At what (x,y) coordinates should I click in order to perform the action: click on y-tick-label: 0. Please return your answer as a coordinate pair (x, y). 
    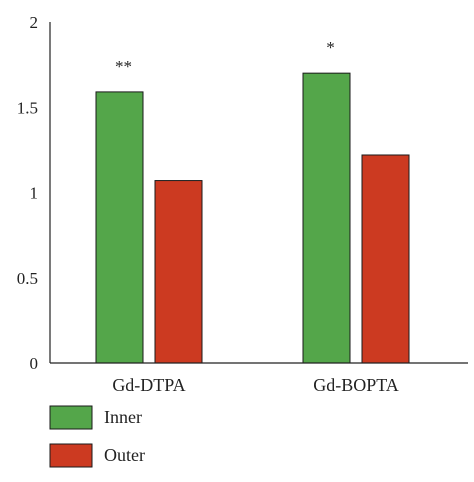
    Looking at the image, I should click on (34, 363).